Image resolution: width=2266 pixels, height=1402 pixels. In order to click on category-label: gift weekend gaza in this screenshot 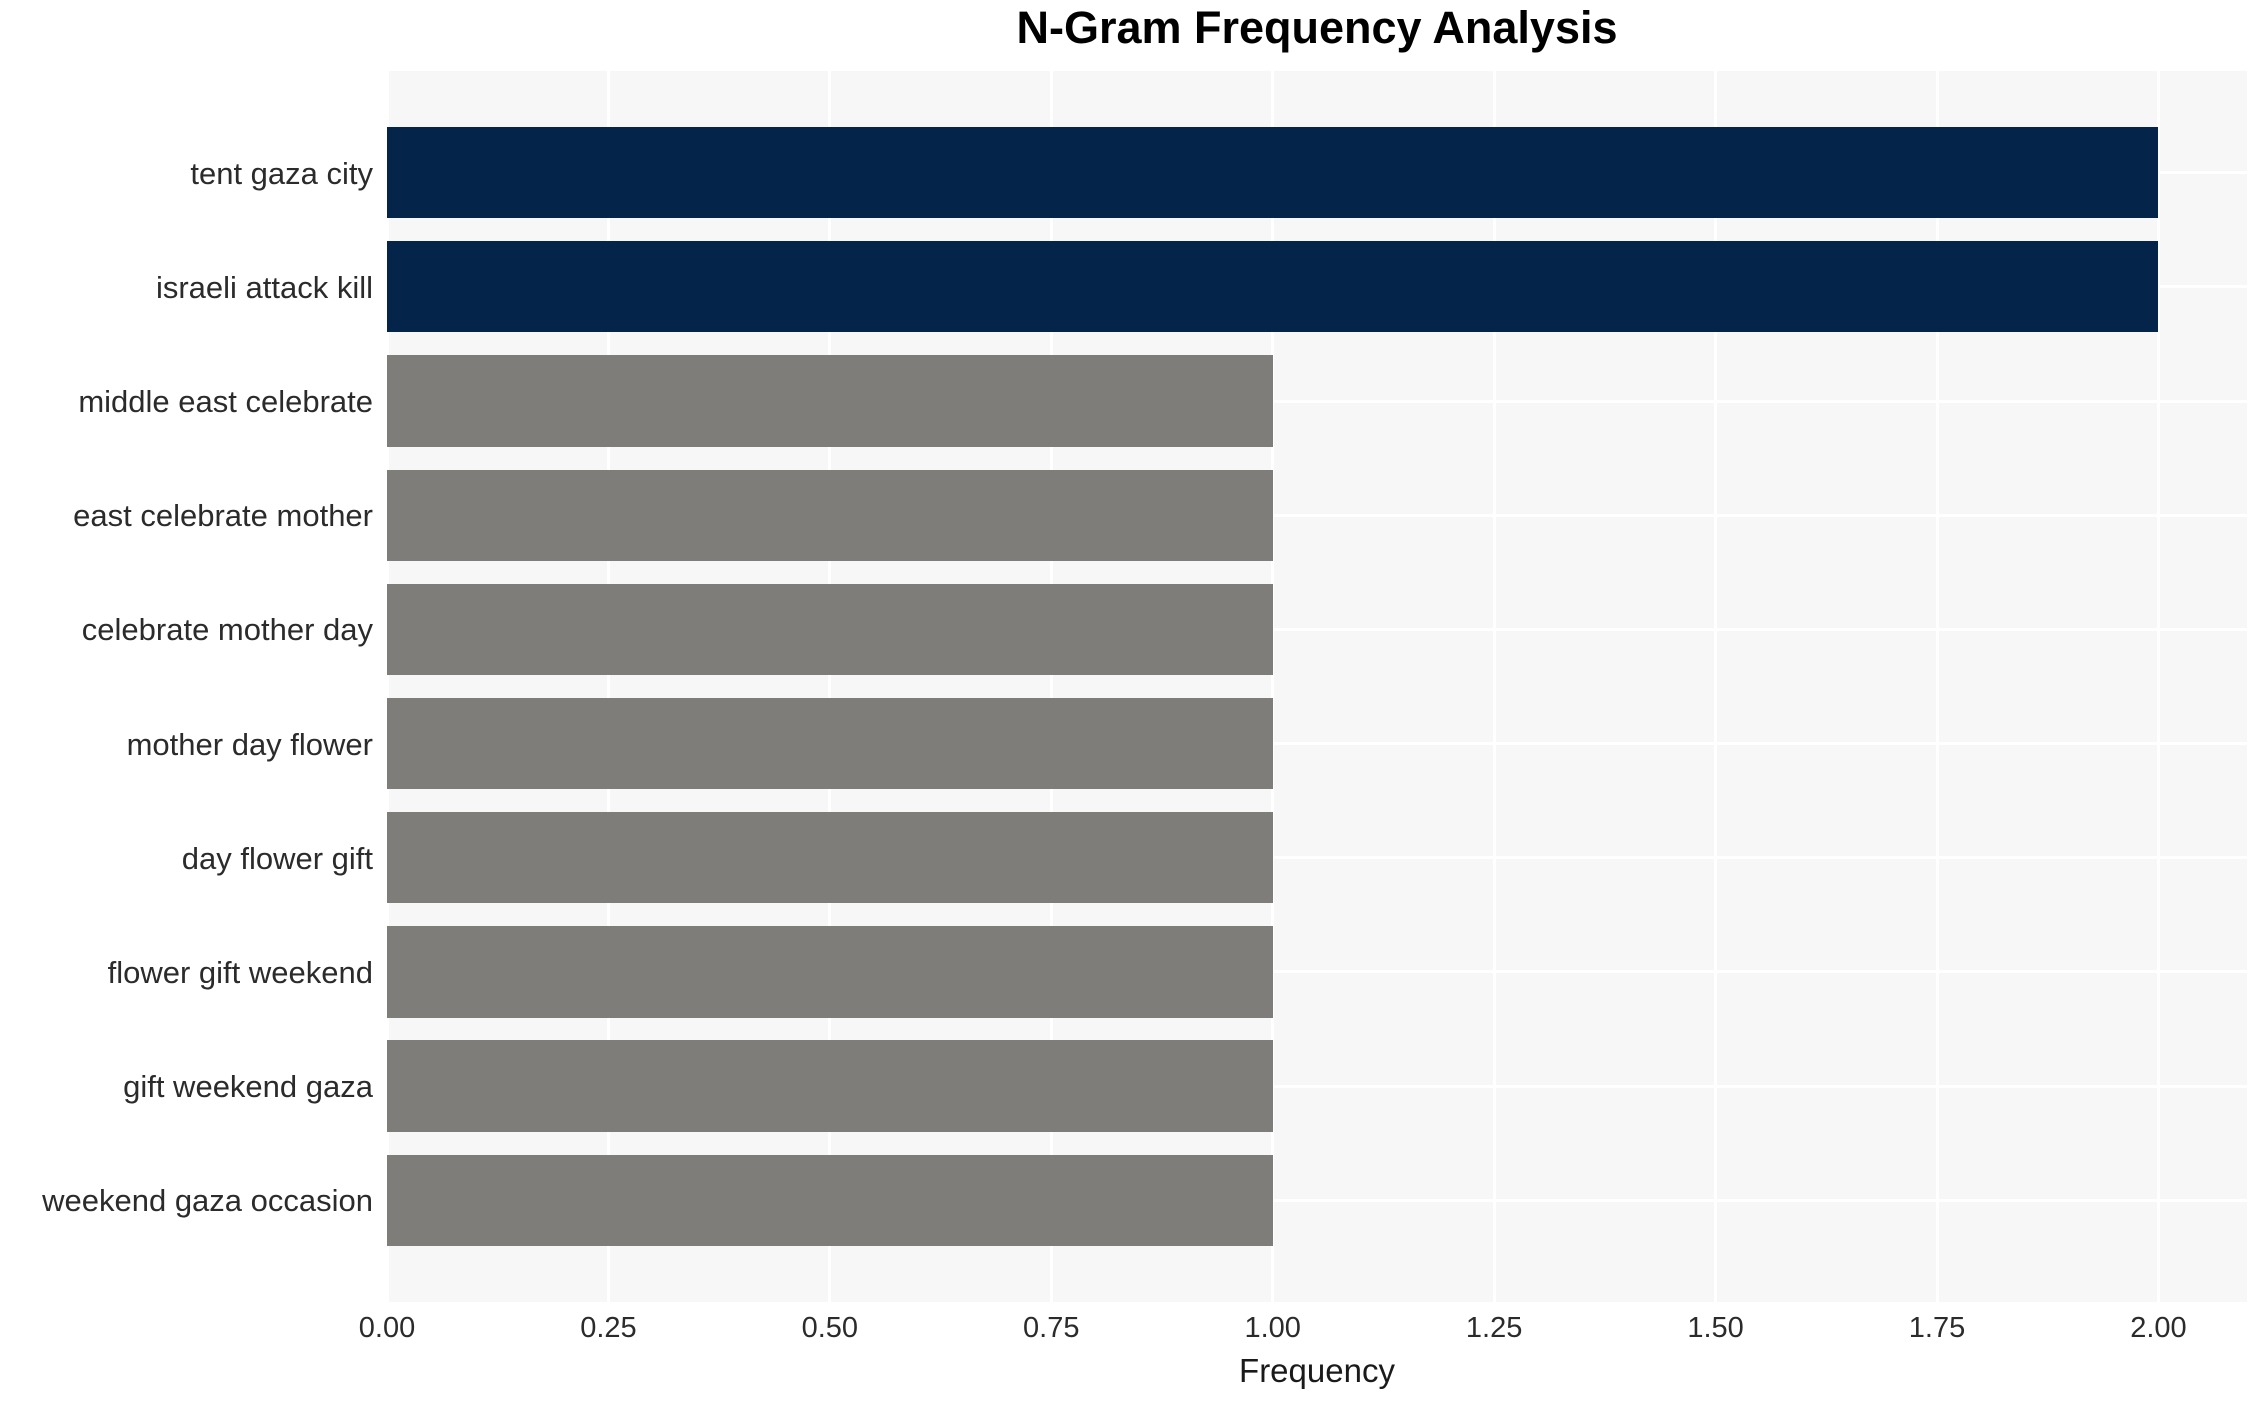, I will do `click(248, 1087)`.